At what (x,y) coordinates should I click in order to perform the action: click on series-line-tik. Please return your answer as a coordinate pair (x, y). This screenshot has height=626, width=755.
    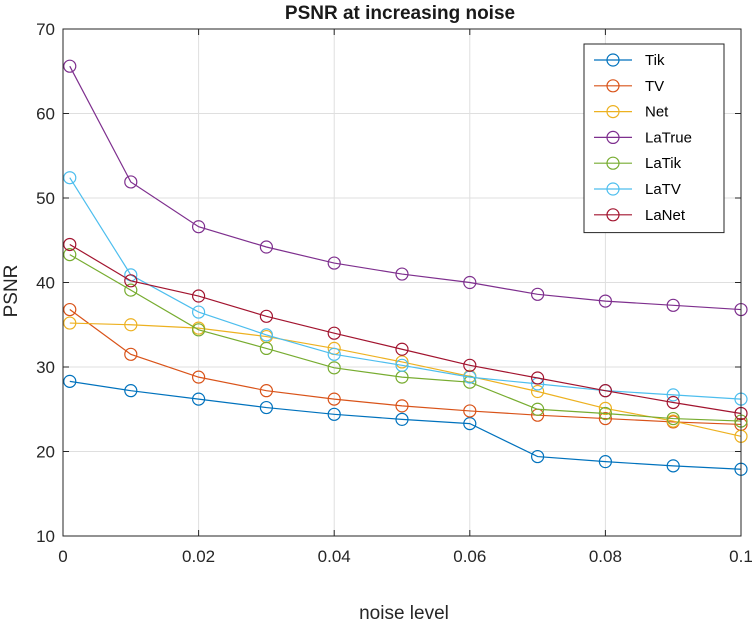
    Looking at the image, I should click on (405, 425).